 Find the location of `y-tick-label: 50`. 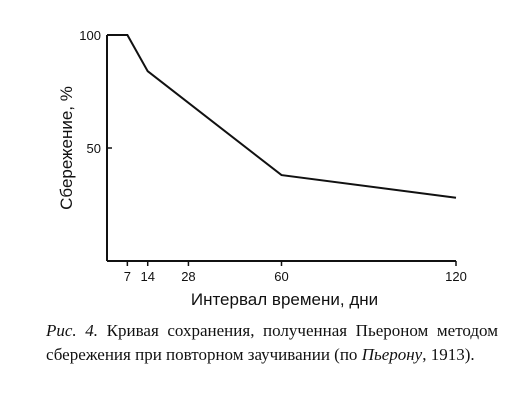

y-tick-label: 50 is located at coordinates (94, 148).